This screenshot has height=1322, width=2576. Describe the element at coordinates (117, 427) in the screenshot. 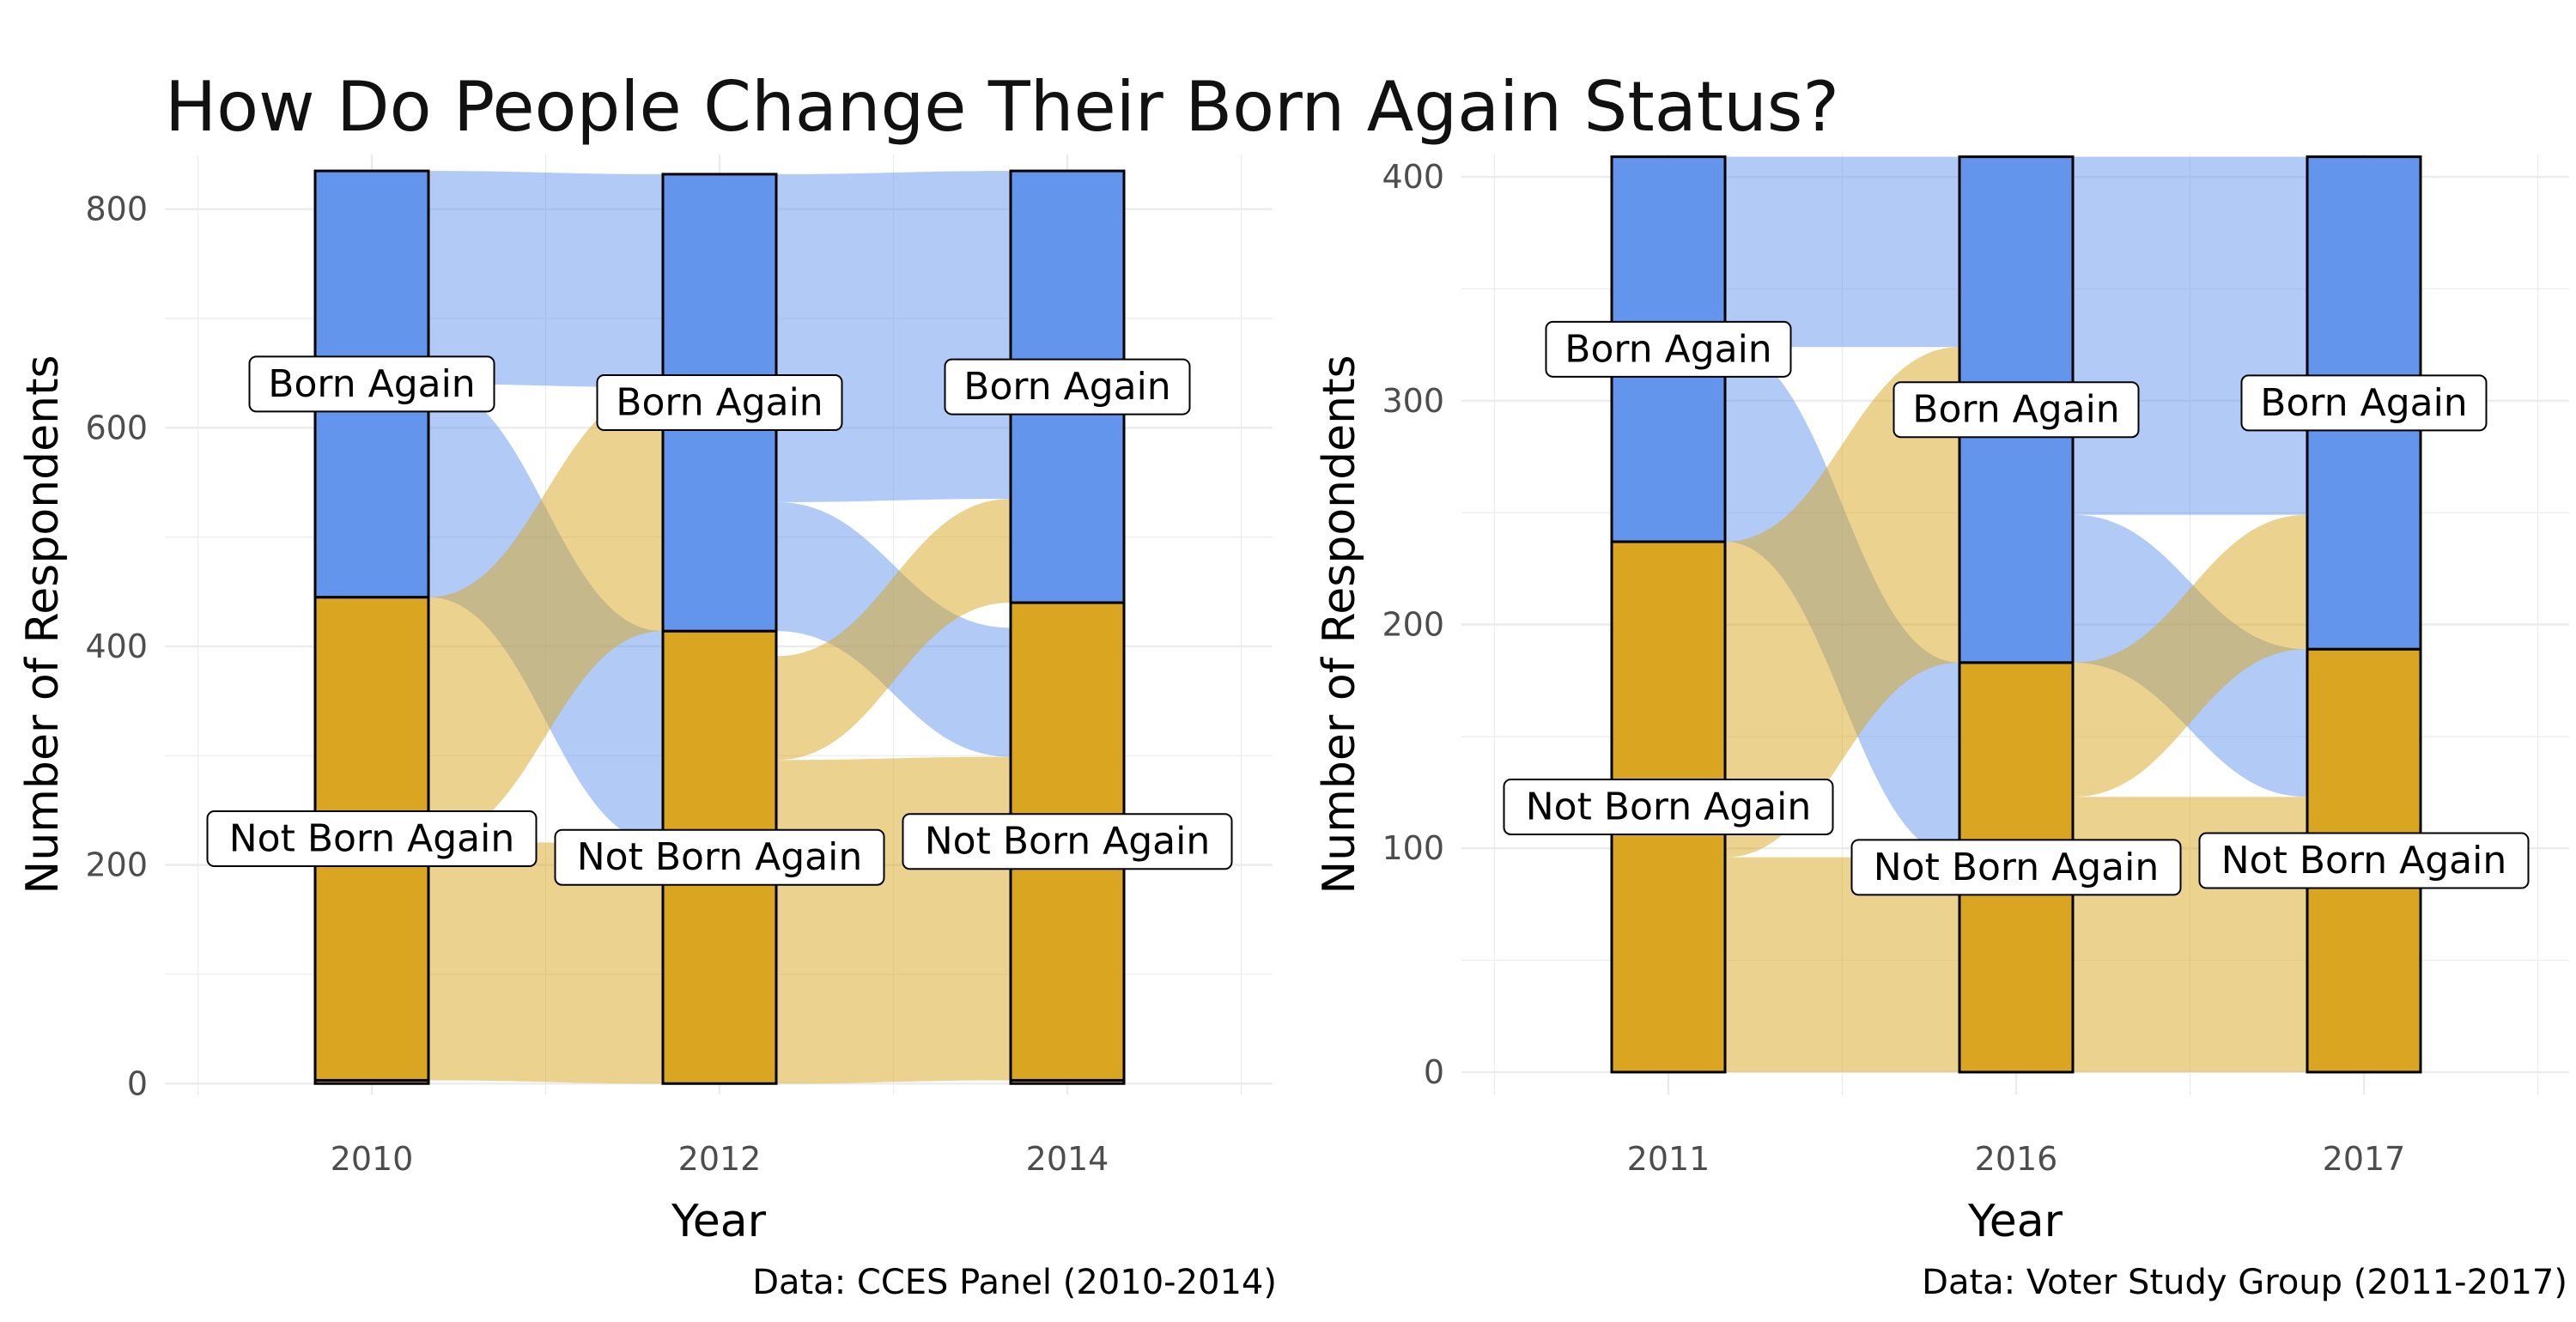

I see `y-tick-label: 600` at that location.